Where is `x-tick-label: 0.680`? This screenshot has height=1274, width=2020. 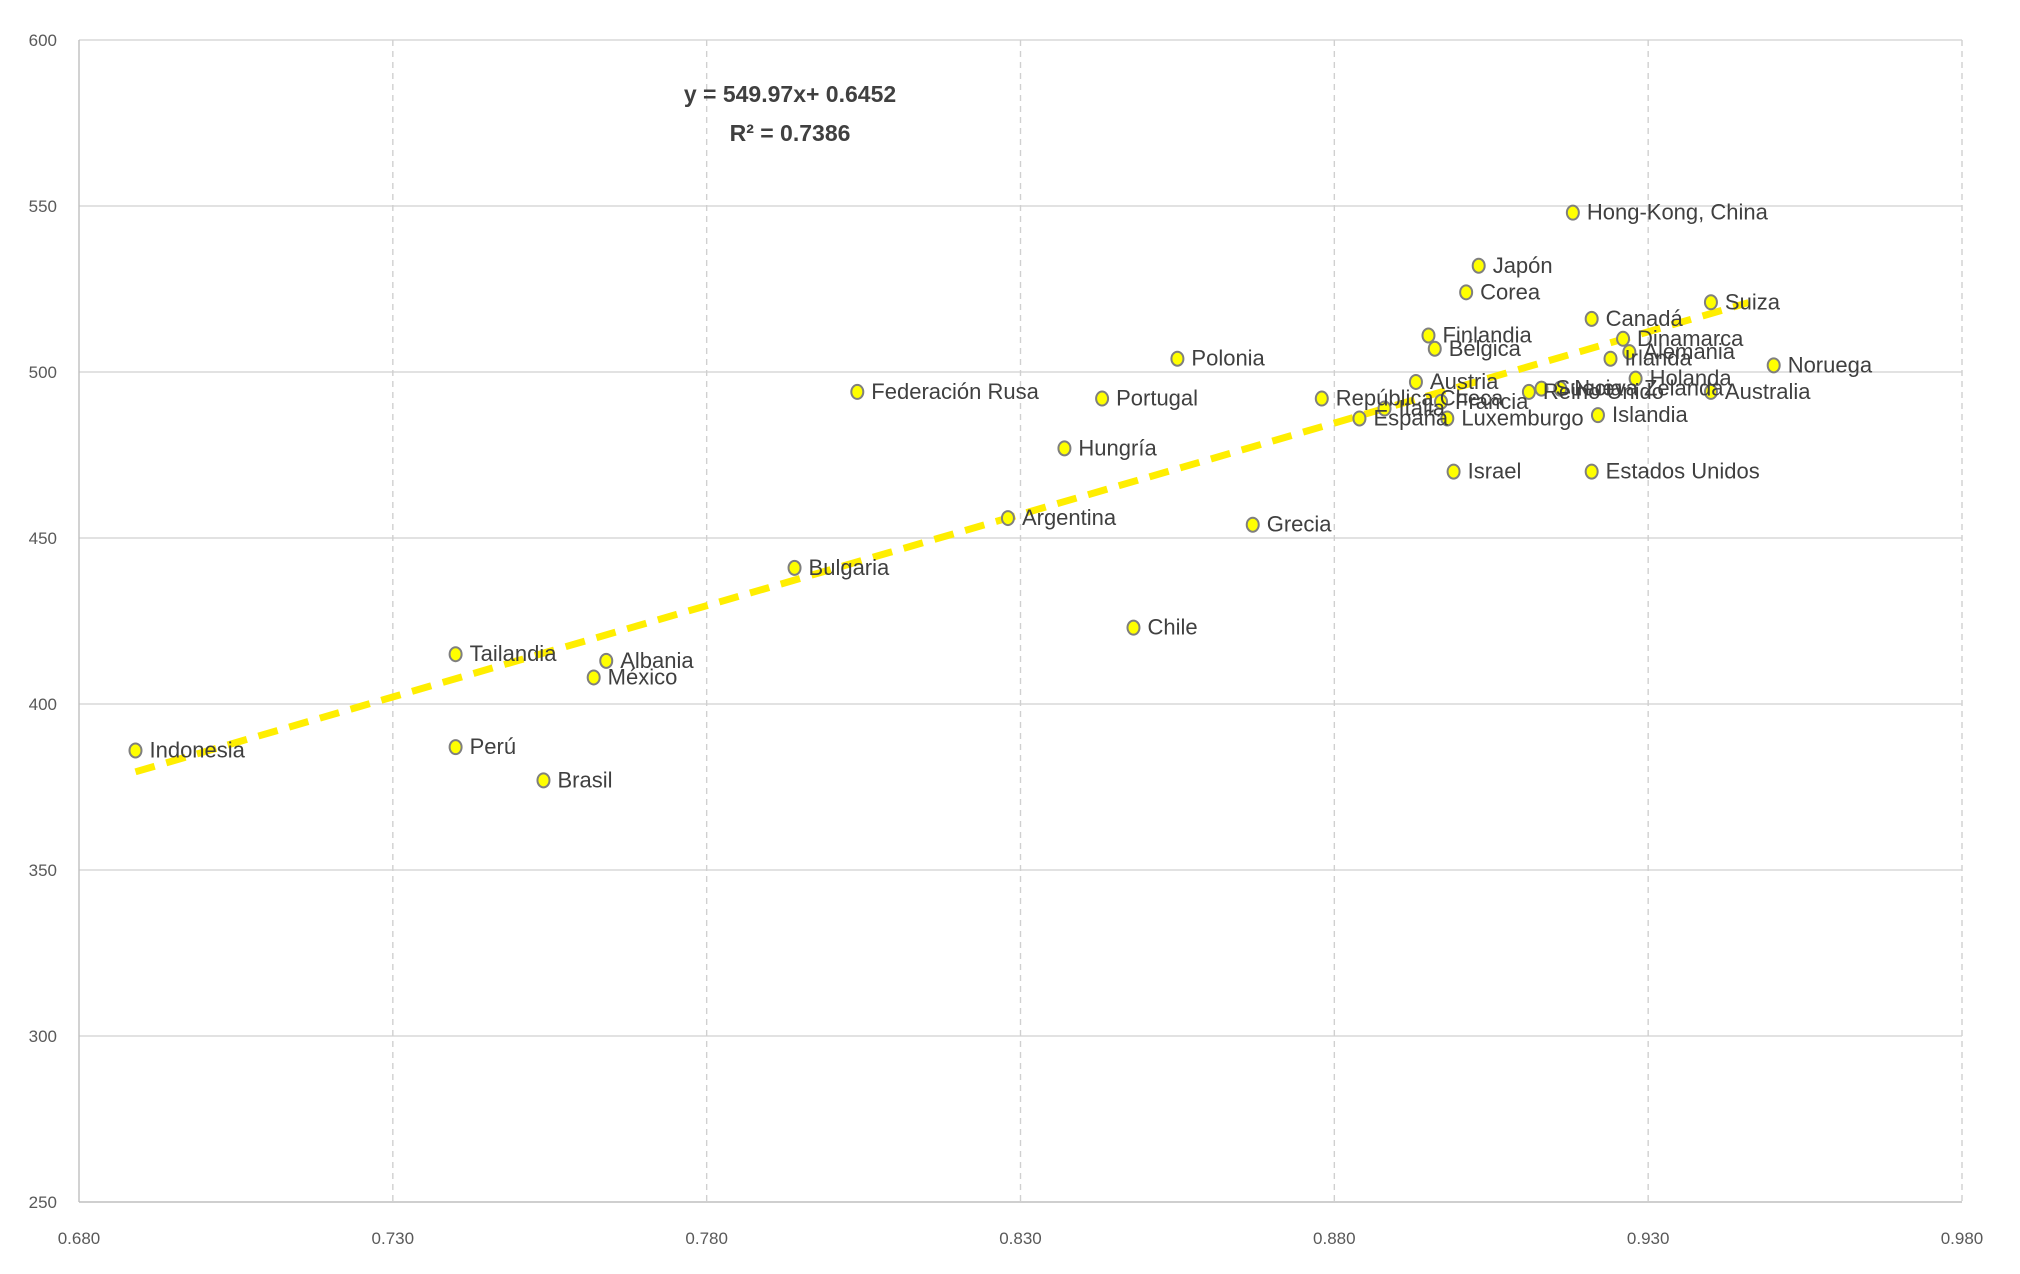
x-tick-label: 0.680 is located at coordinates (79, 1238).